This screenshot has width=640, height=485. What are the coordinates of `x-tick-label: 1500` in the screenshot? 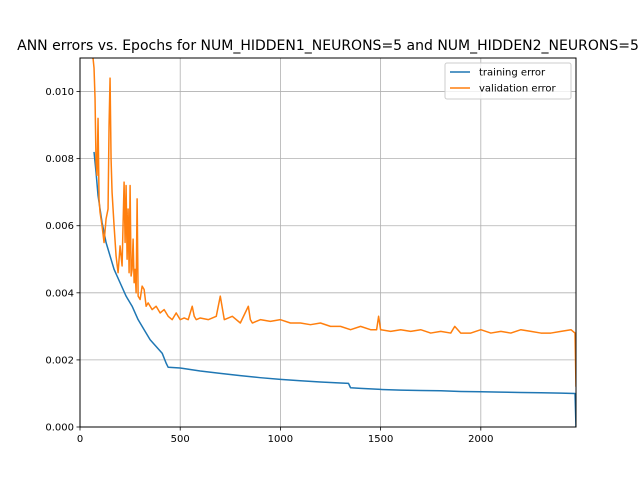 It's located at (380, 439).